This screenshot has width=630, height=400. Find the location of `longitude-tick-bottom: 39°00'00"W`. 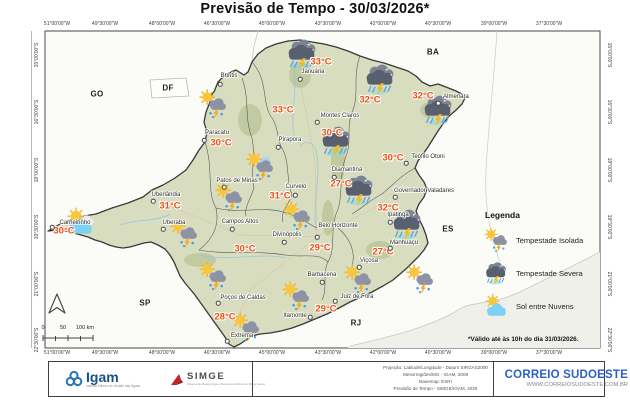

longitude-tick-bottom: 39°00'00"W is located at coordinates (494, 353).